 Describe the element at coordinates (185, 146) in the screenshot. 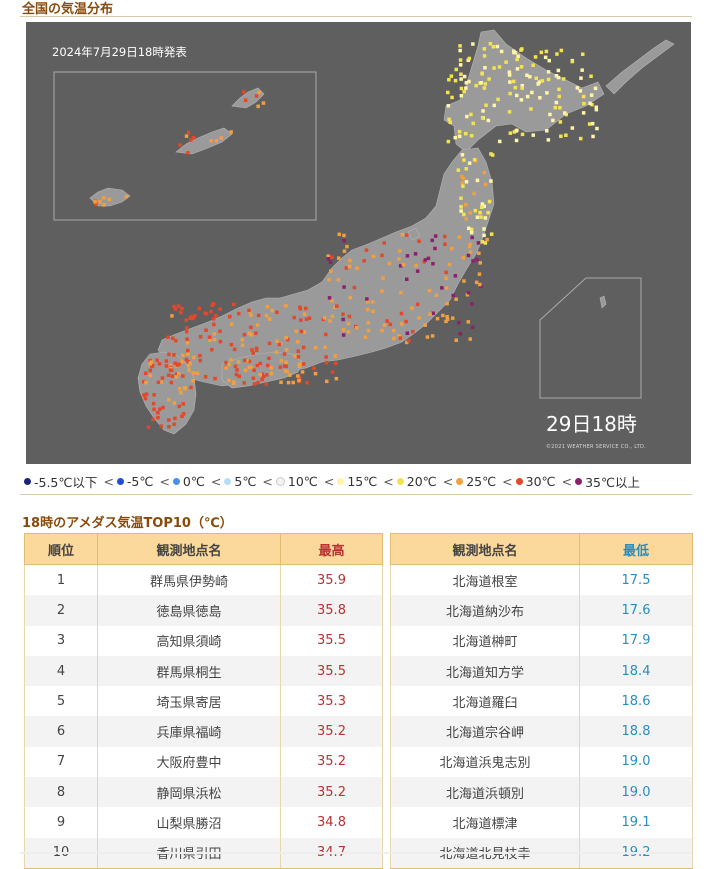

I see `okinawa-inset-frame` at that location.